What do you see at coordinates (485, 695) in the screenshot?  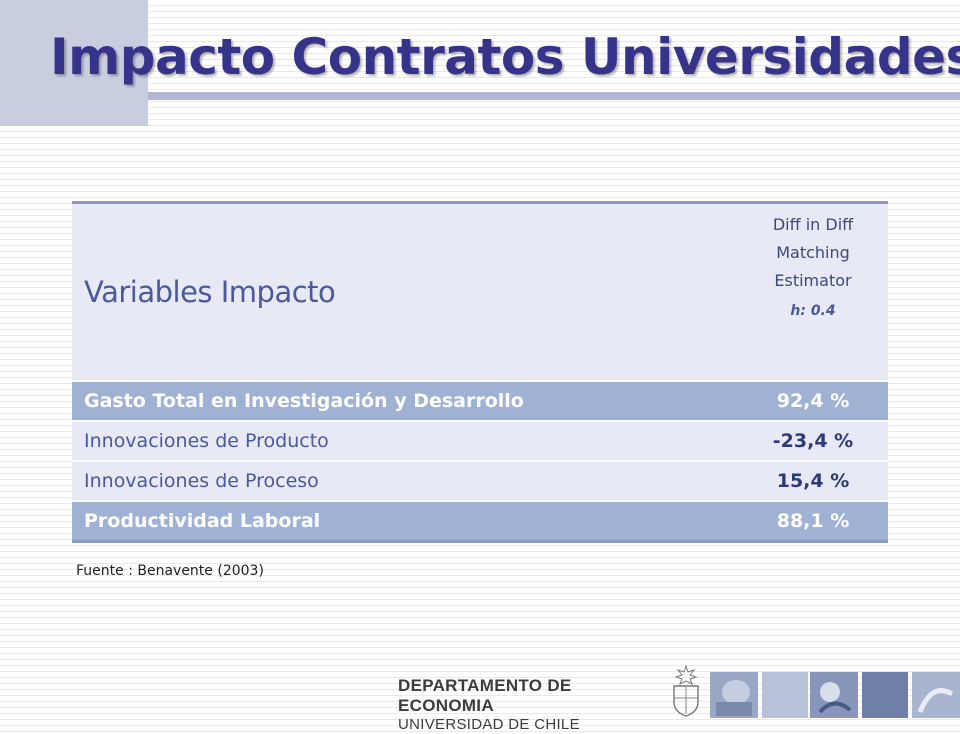 I see `footer-department: DEPARTAMENTO DE ECONOMIA` at bounding box center [485, 695].